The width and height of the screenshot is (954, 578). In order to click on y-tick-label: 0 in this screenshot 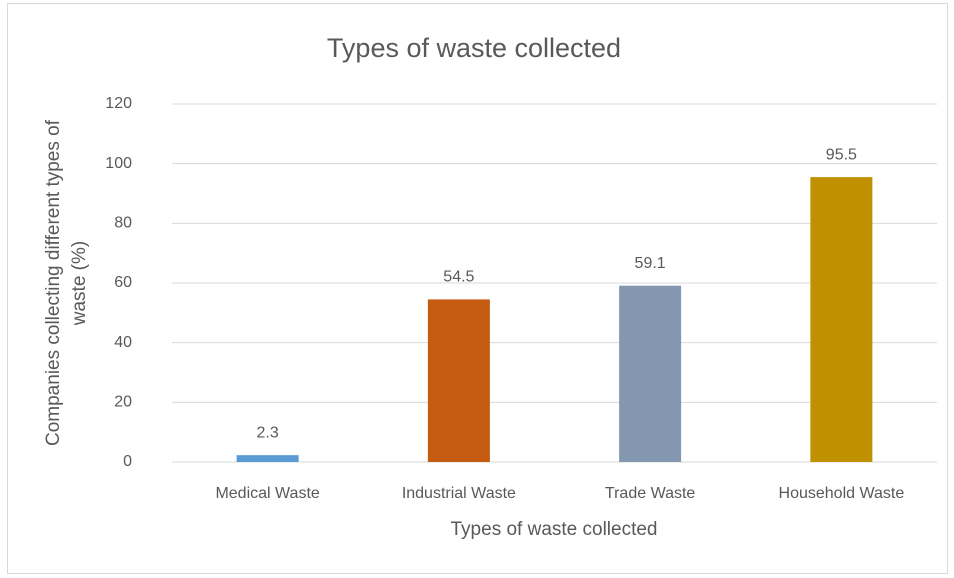, I will do `click(127, 461)`.